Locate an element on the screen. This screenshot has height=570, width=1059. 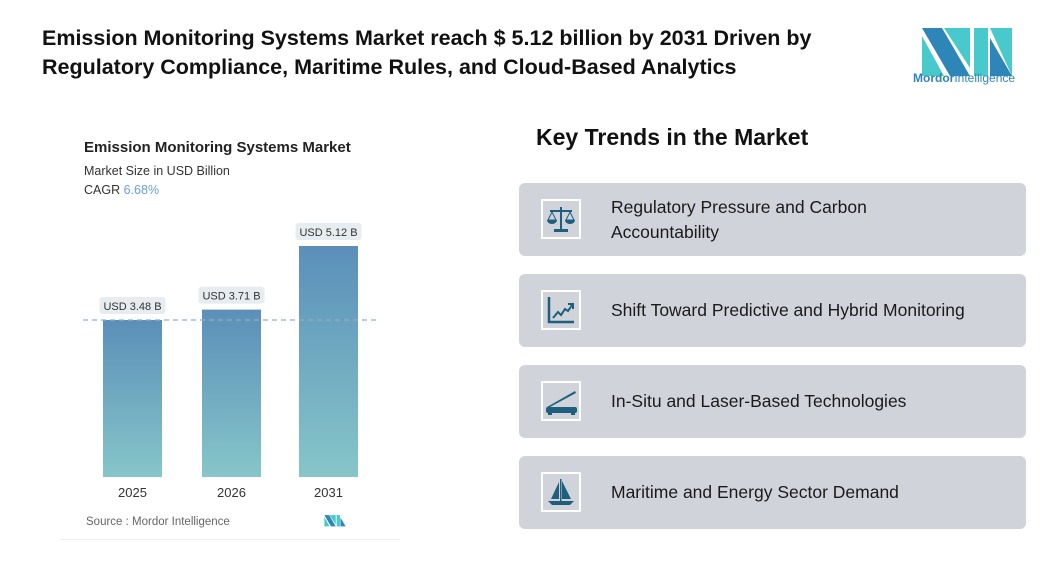
sailboat-icon is located at coordinates (561, 492).